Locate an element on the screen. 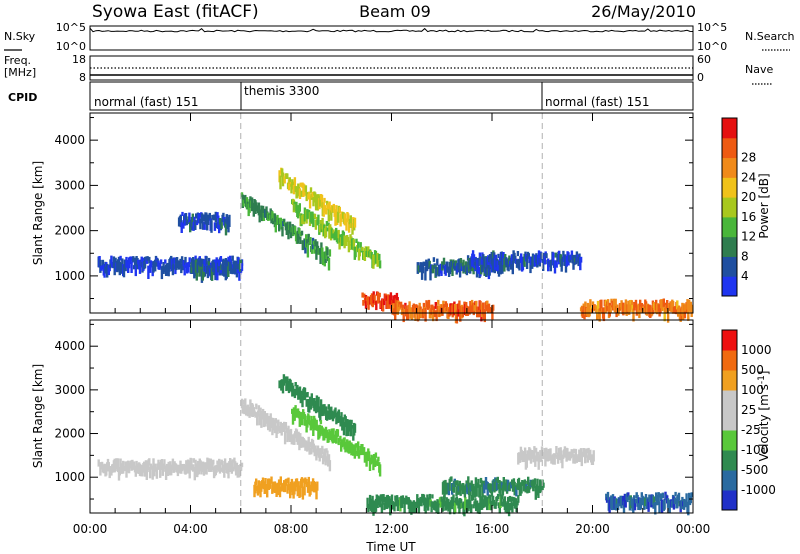  freq-label: Freq. is located at coordinates (17, 60).